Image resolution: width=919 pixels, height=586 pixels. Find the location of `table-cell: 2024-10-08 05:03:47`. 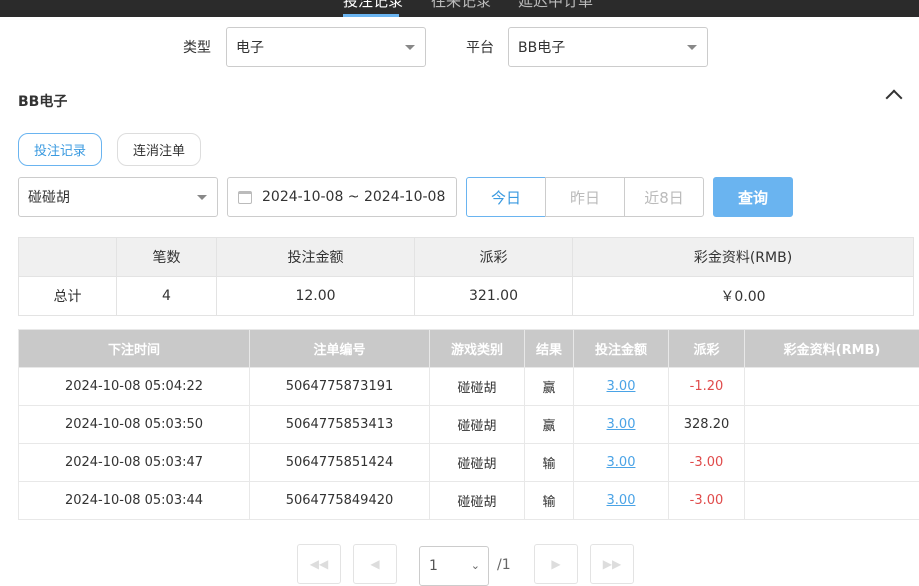

table-cell: 2024-10-08 05:03:47 is located at coordinates (134, 463).